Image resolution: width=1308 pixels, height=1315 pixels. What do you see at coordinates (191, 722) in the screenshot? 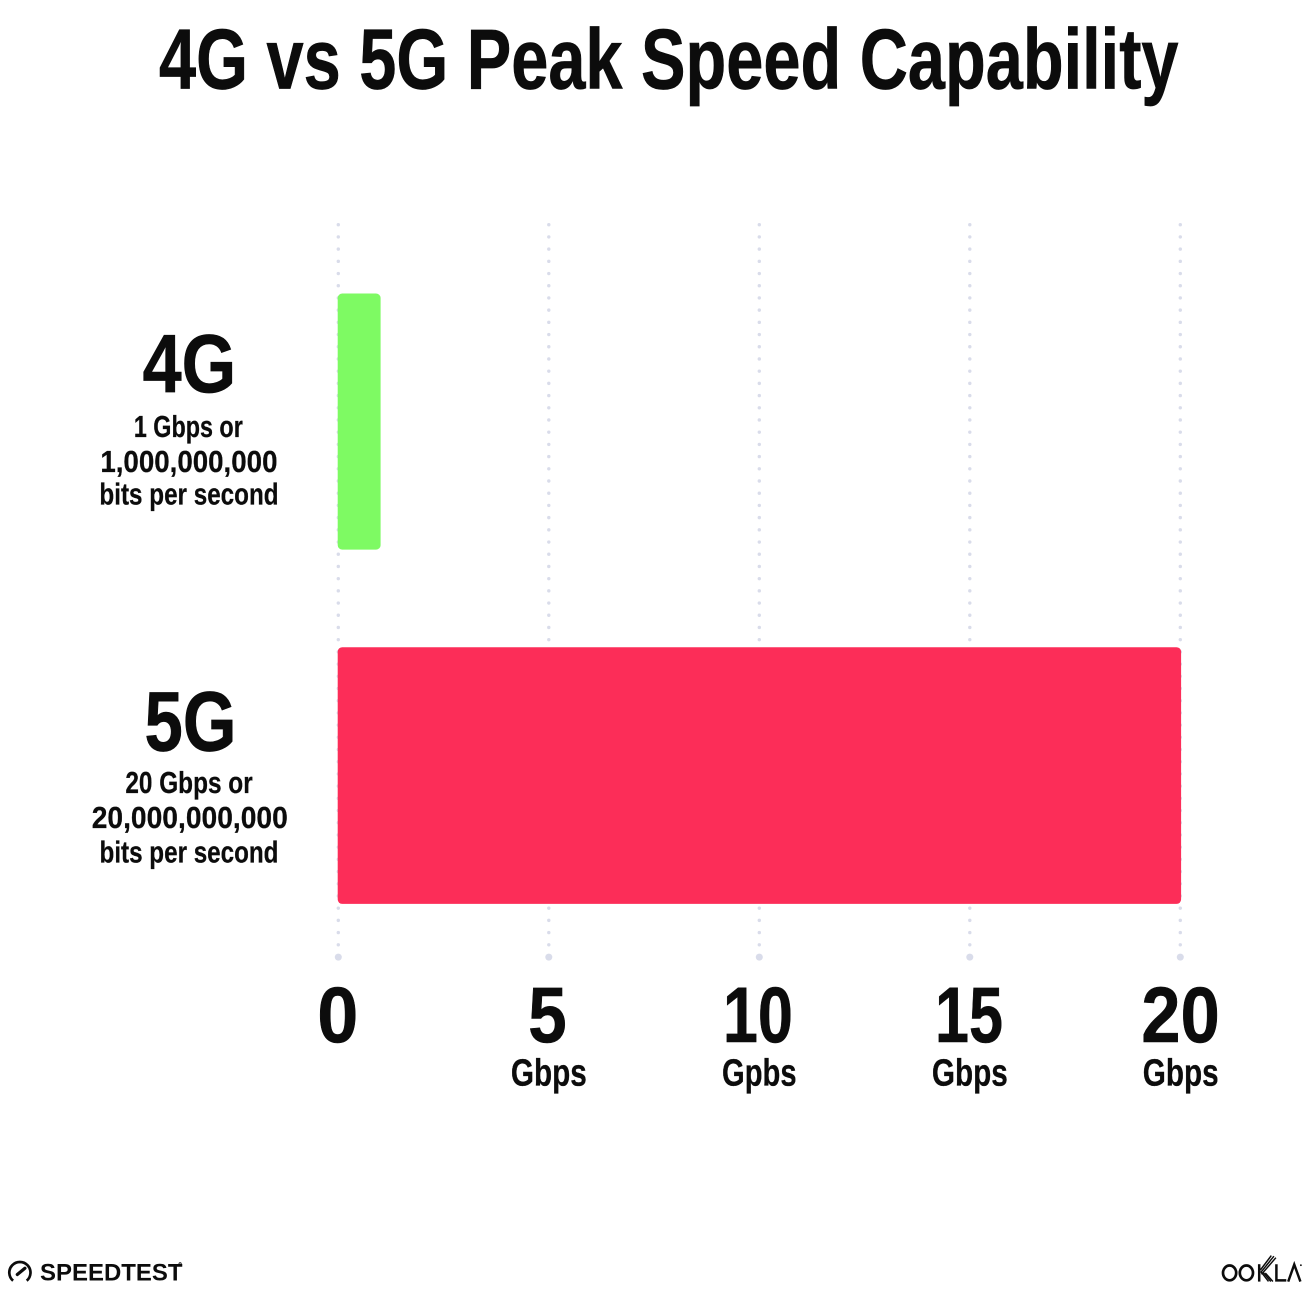
I see `svg-text: 5G` at bounding box center [191, 722].